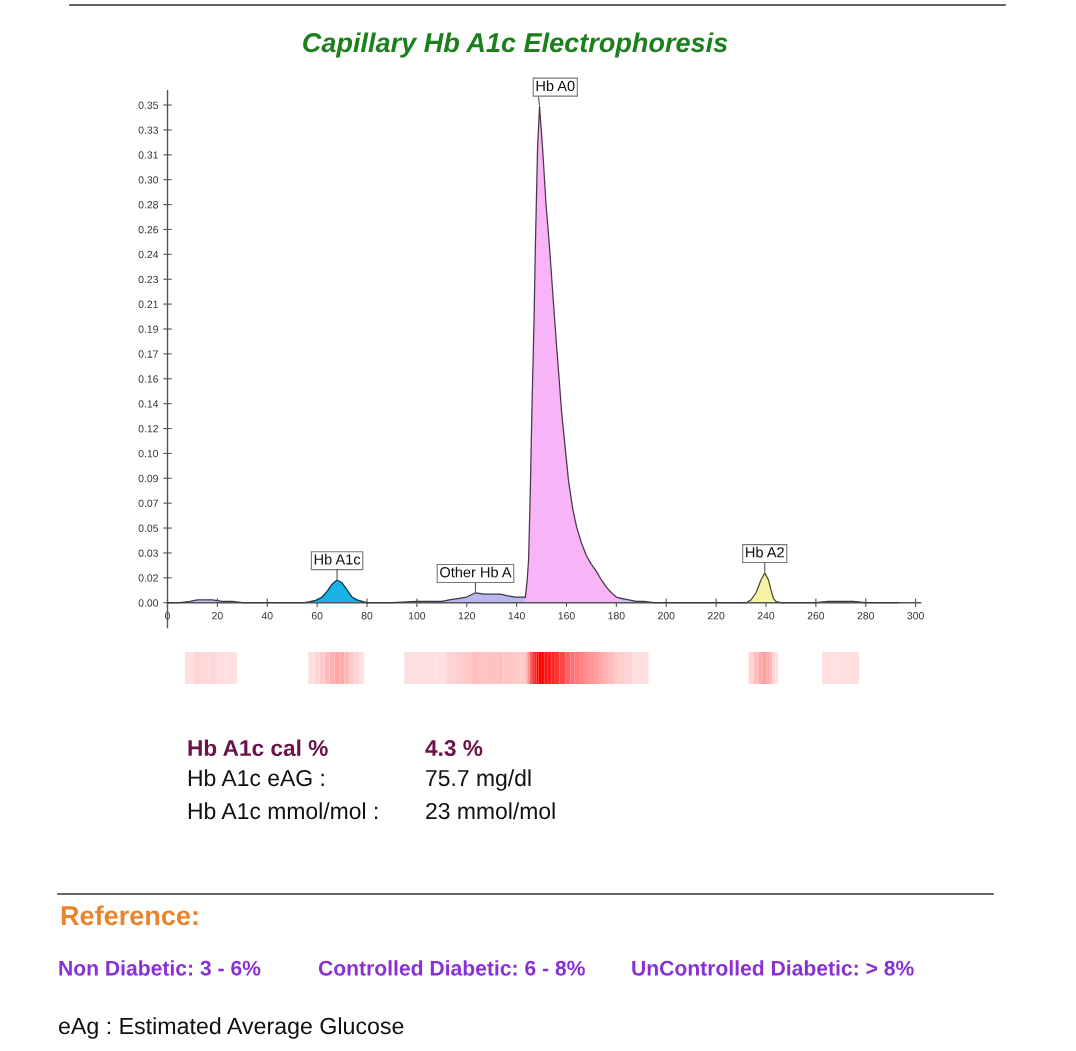 This screenshot has height=1051, width=1076. I want to click on x-tick-label: 160, so click(566, 616).